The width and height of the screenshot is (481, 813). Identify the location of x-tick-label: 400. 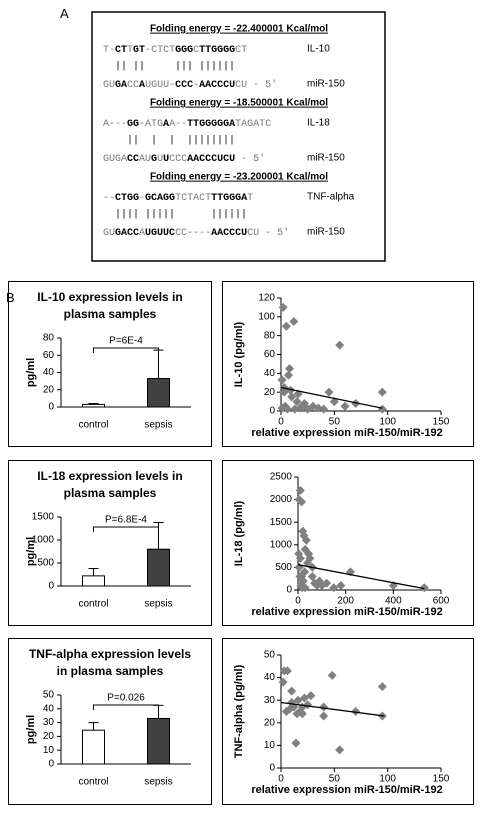
(393, 601).